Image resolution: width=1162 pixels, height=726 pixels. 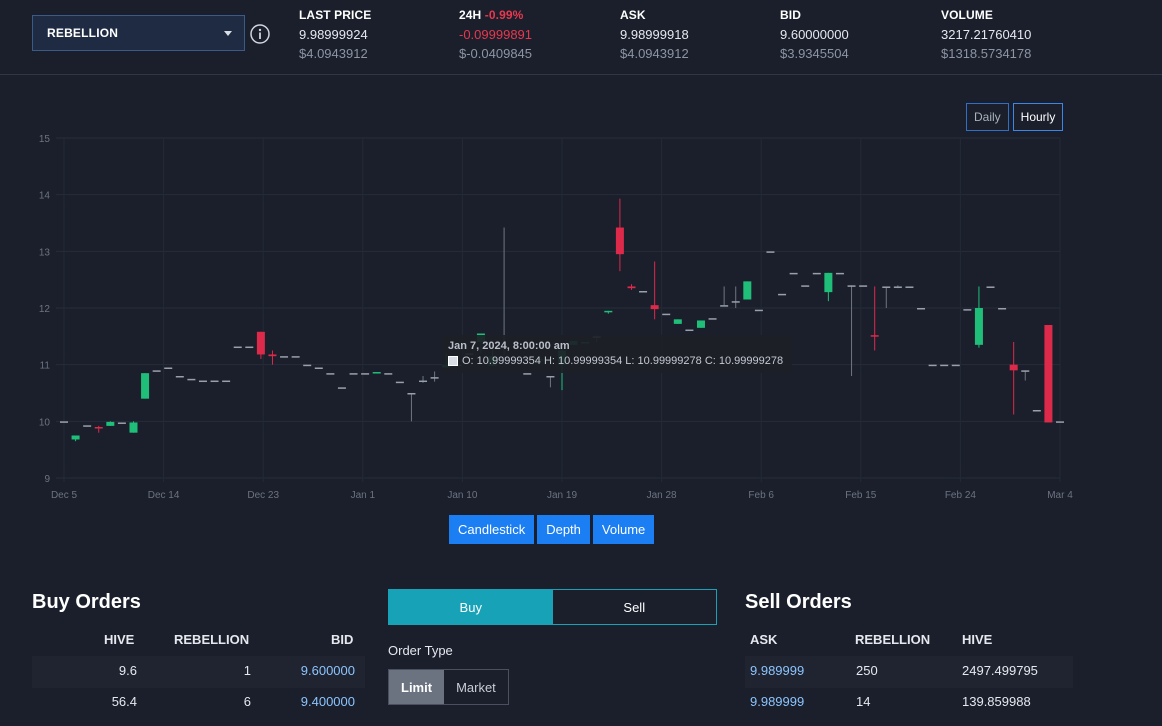 I want to click on stat-value: 9.98999924, so click(x=333, y=34).